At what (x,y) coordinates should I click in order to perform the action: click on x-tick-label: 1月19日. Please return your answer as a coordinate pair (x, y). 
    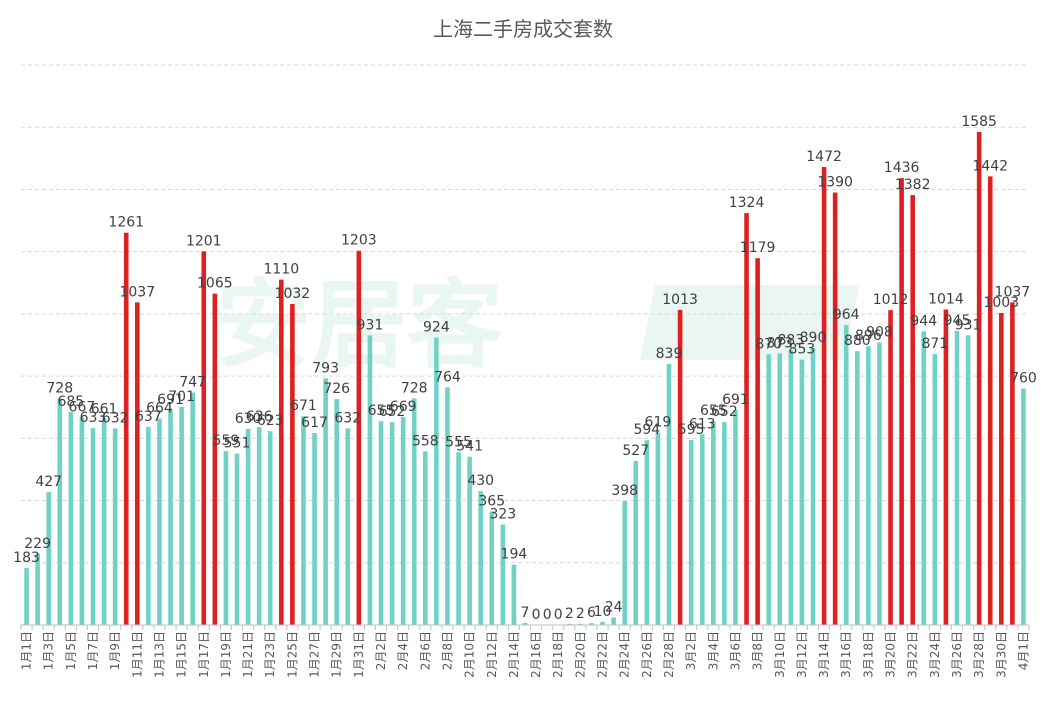
    Looking at the image, I should click on (226, 654).